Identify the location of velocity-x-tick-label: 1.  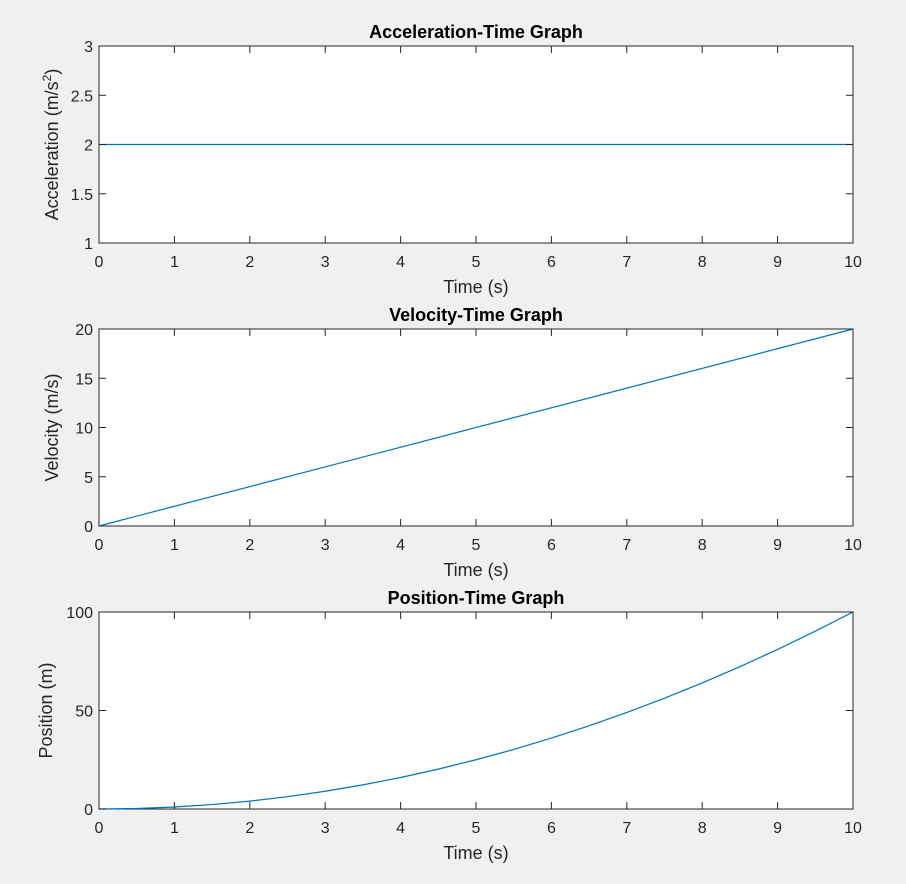
(174, 545).